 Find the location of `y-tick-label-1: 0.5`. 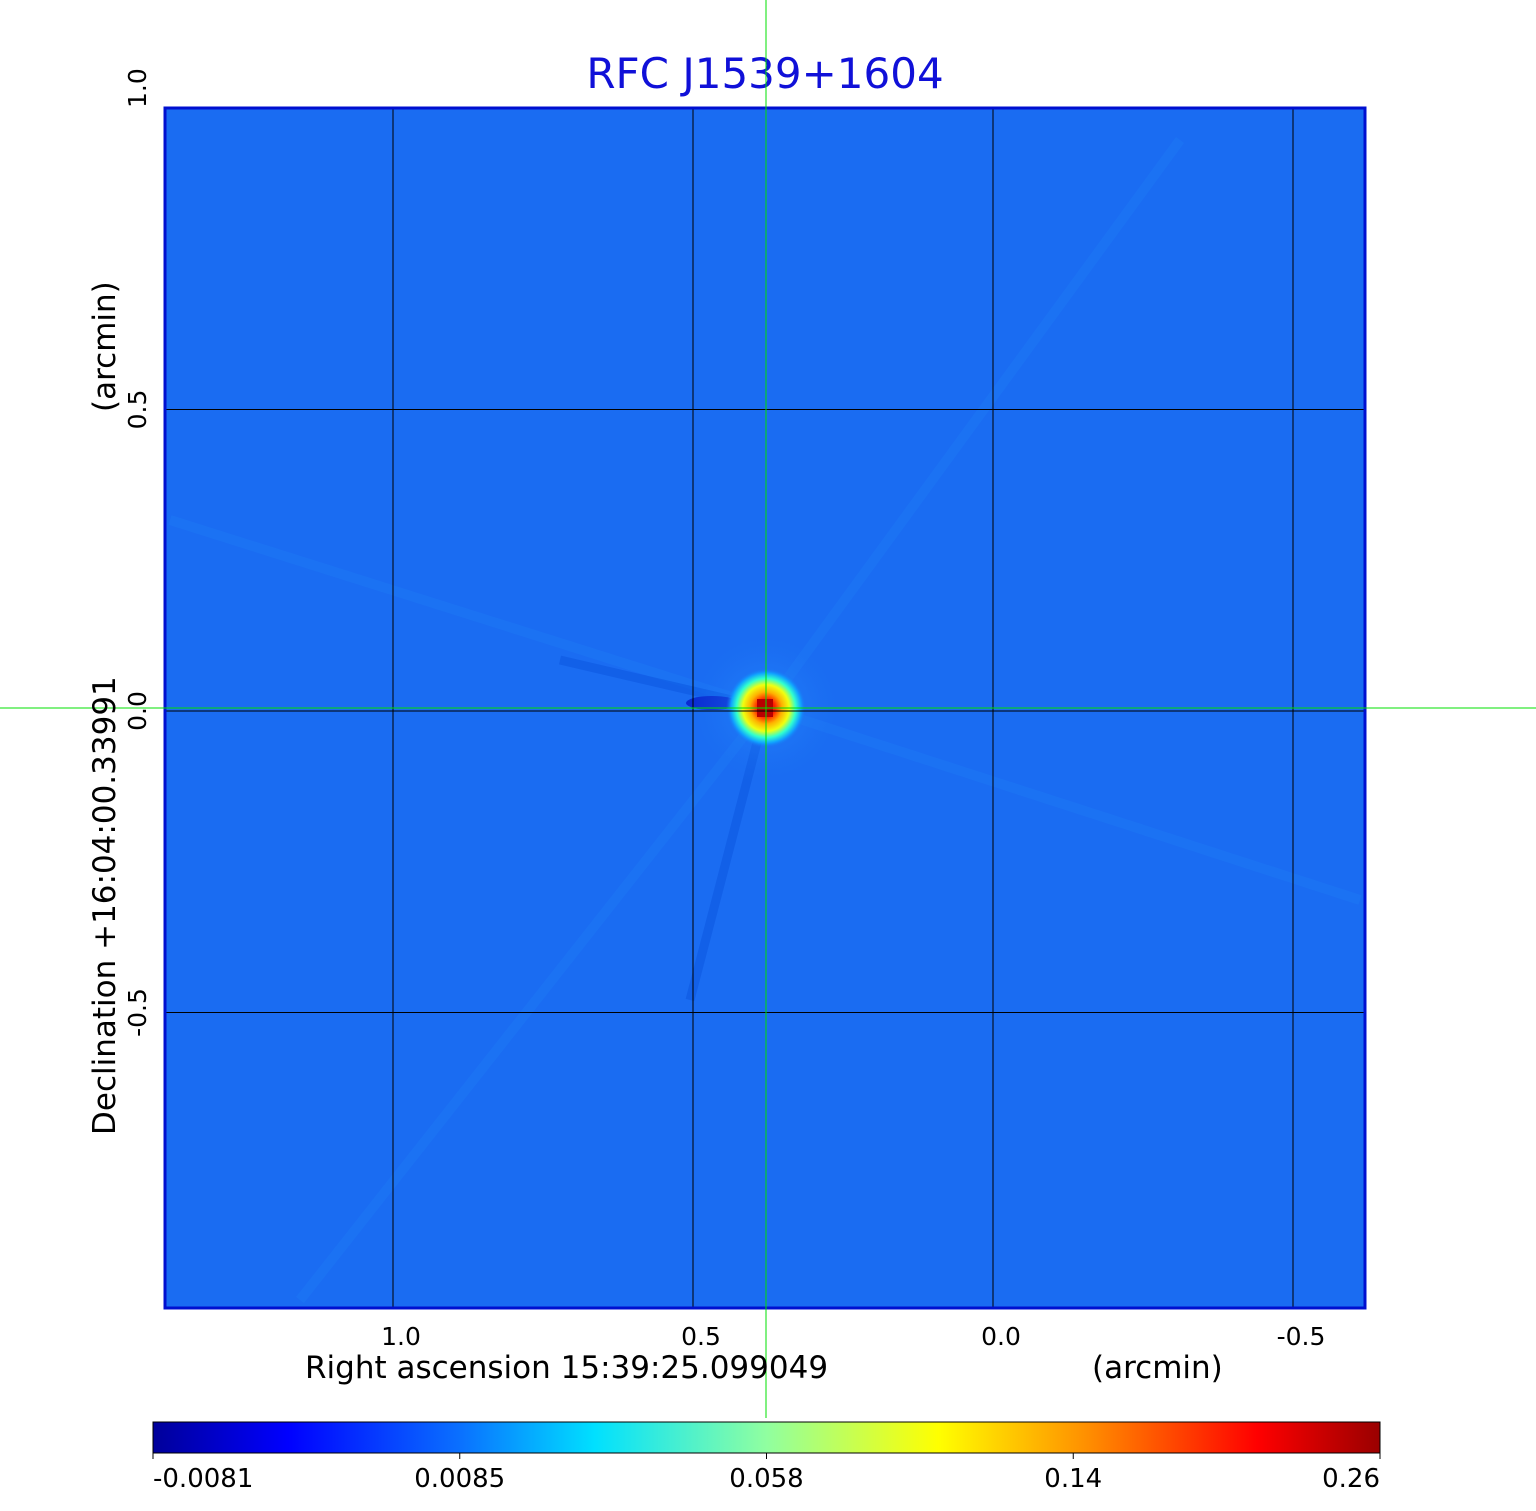

y-tick-label-1: 0.5 is located at coordinates (137, 410).